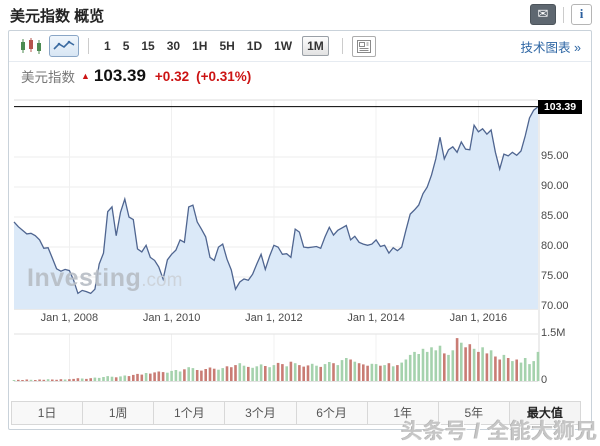 The width and height of the screenshot is (600, 446). Describe the element at coordinates (577, 47) in the screenshot. I see `double-chevron-icon: »` at that location.